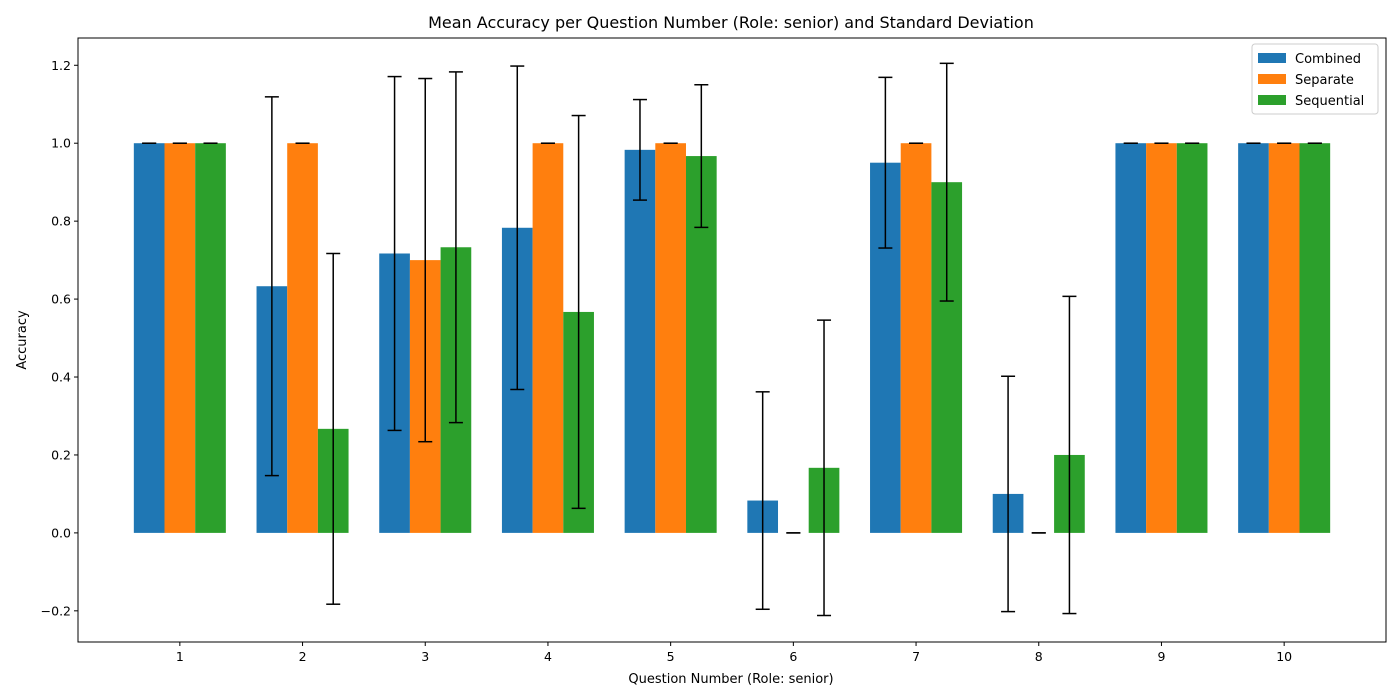 Image resolution: width=1400 pixels, height=700 pixels. What do you see at coordinates (670, 338) in the screenshot?
I see `bar-separate-q5` at bounding box center [670, 338].